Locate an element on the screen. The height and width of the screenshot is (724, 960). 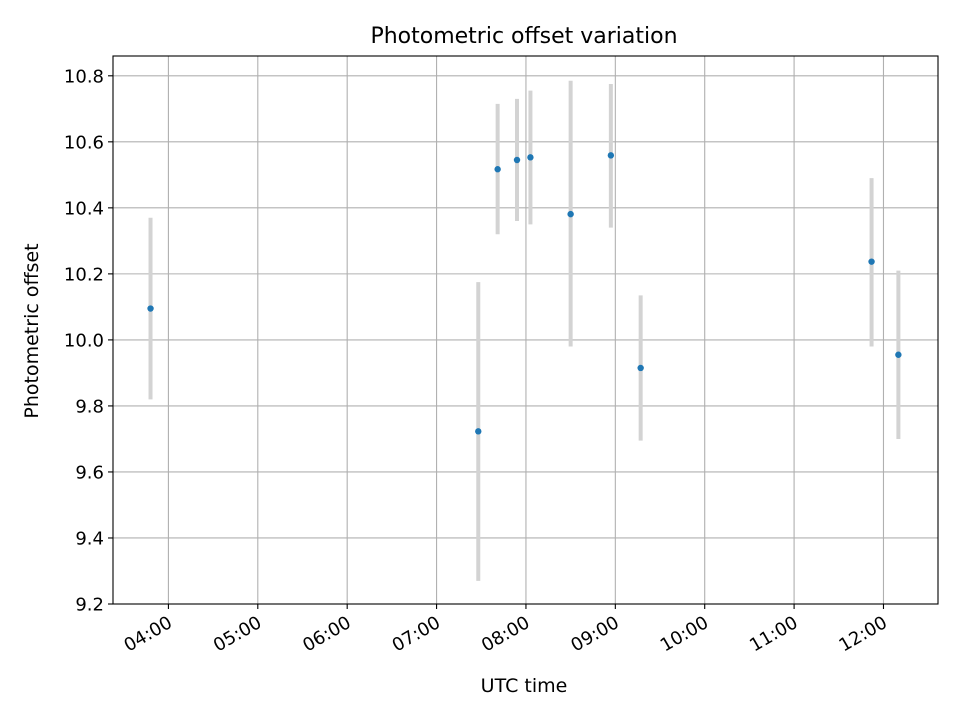
y-tick-label: 10.2 is located at coordinates (84, 274).